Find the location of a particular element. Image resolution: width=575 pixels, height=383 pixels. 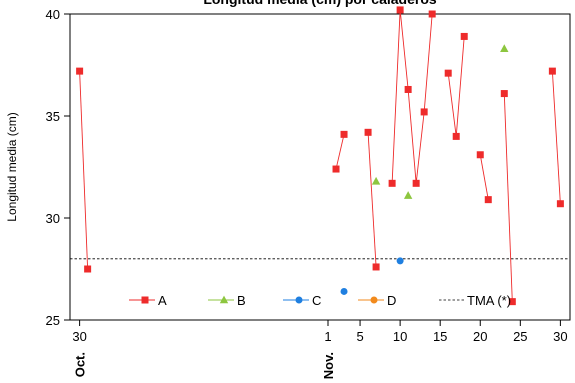

legend-label: TMA (*) is located at coordinates (489, 300).